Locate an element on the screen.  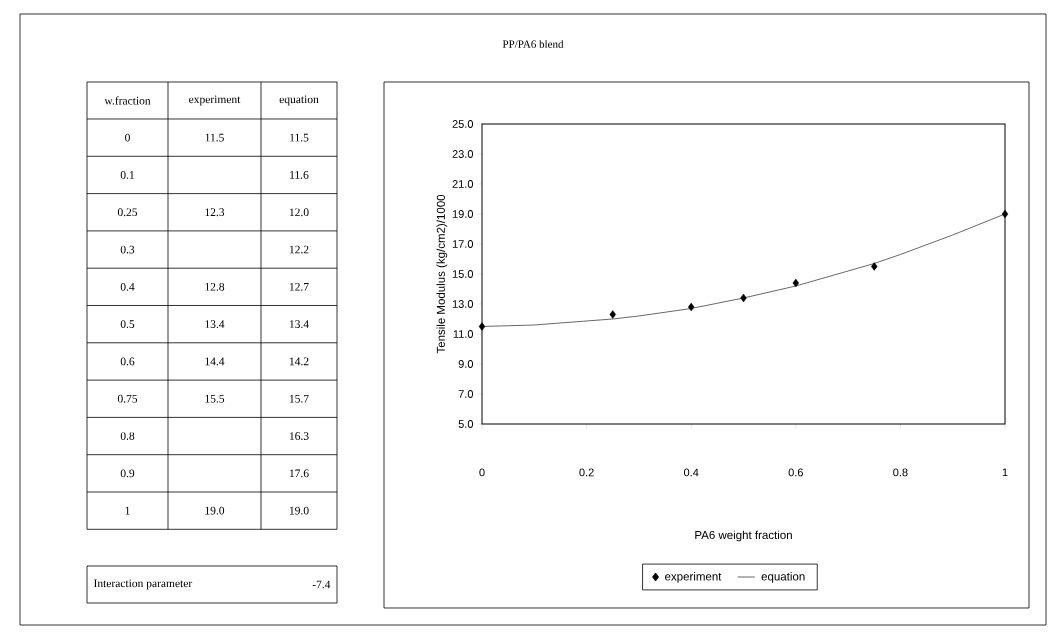
data-label: 16.3 is located at coordinates (299, 436).